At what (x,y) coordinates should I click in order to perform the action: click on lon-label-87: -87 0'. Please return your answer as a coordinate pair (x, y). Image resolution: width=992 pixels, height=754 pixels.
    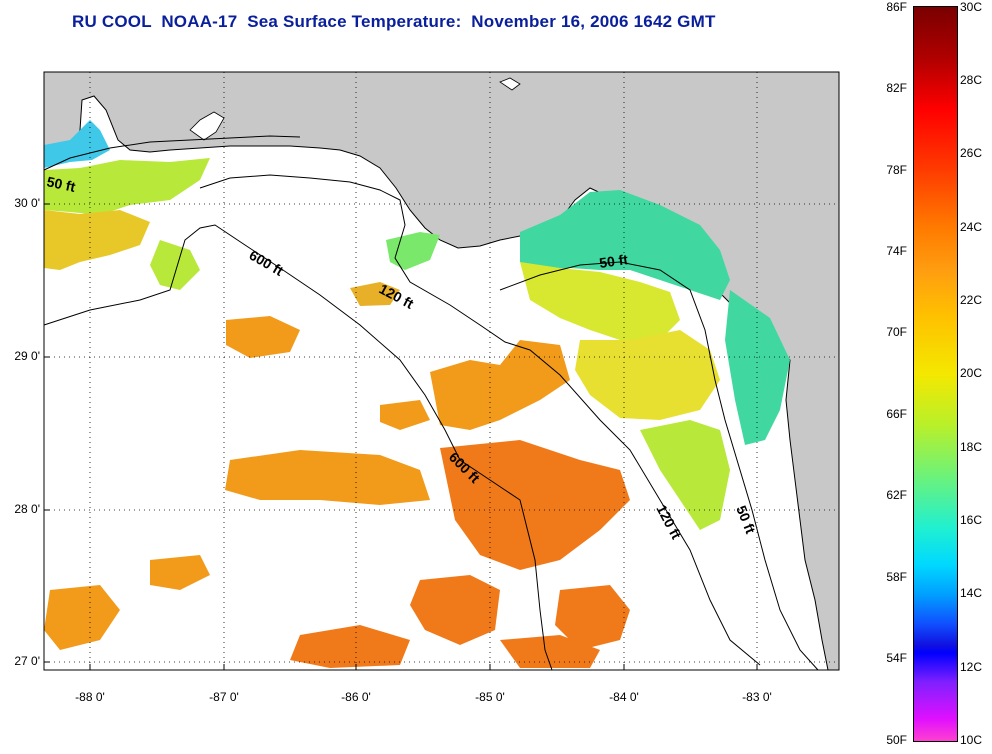
    Looking at the image, I should click on (224, 697).